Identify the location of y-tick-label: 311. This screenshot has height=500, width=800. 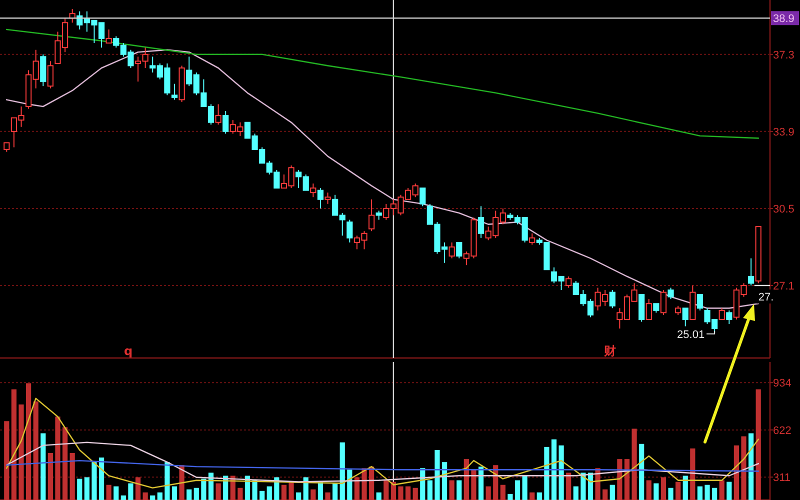
(782, 478).